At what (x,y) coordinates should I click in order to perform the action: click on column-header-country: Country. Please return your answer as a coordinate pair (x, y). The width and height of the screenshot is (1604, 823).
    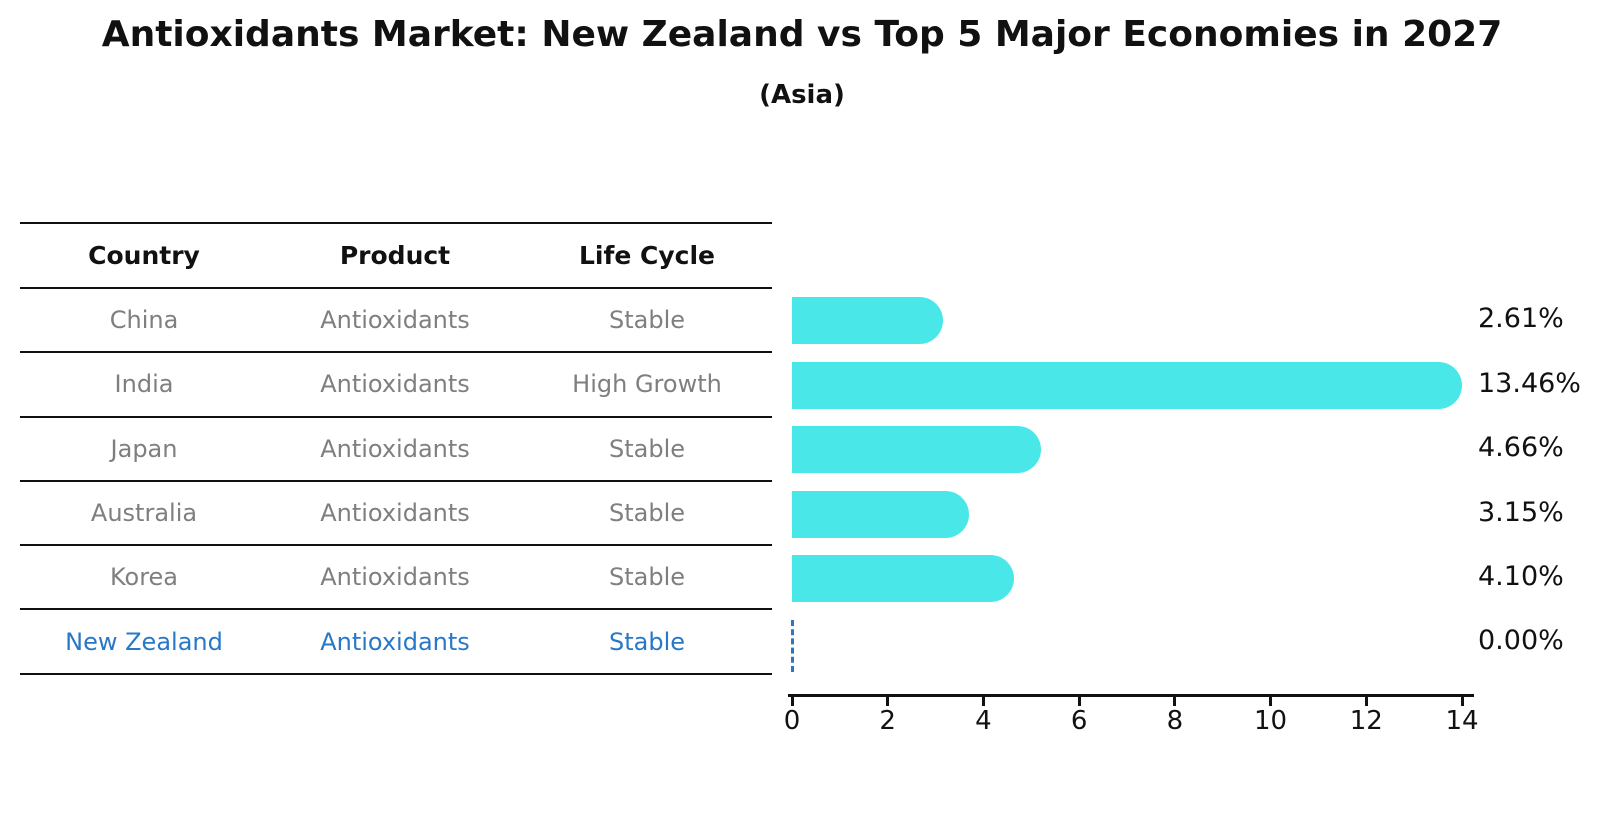
    Looking at the image, I should click on (144, 255).